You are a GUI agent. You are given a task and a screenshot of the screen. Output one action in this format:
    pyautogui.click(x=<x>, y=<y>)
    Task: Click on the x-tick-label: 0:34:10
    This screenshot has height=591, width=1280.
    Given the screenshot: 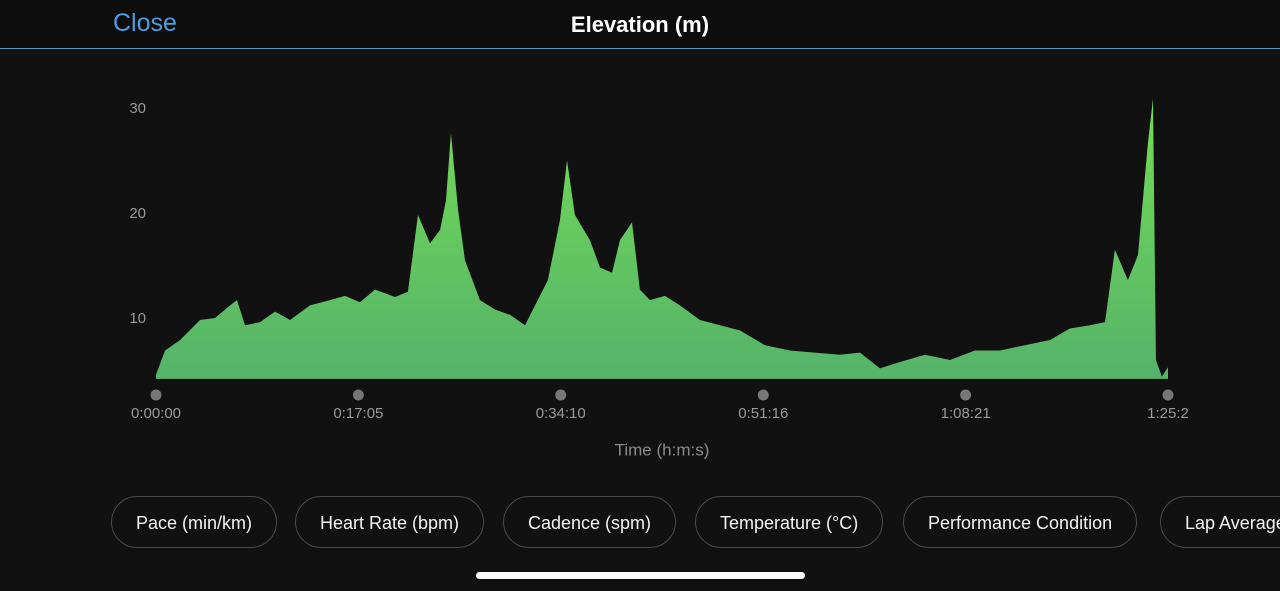 What is the action you would take?
    pyautogui.click(x=561, y=413)
    